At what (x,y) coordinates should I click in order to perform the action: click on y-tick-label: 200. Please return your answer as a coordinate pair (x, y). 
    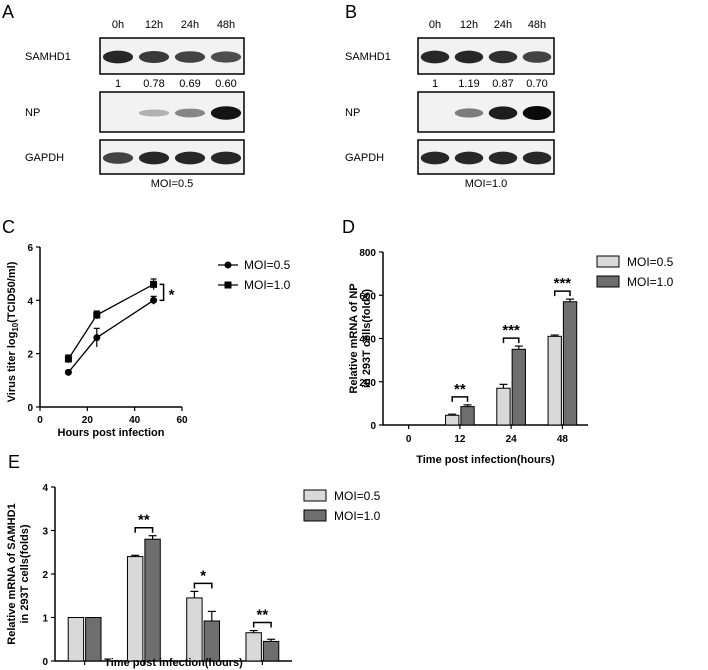
    Looking at the image, I should click on (367, 383).